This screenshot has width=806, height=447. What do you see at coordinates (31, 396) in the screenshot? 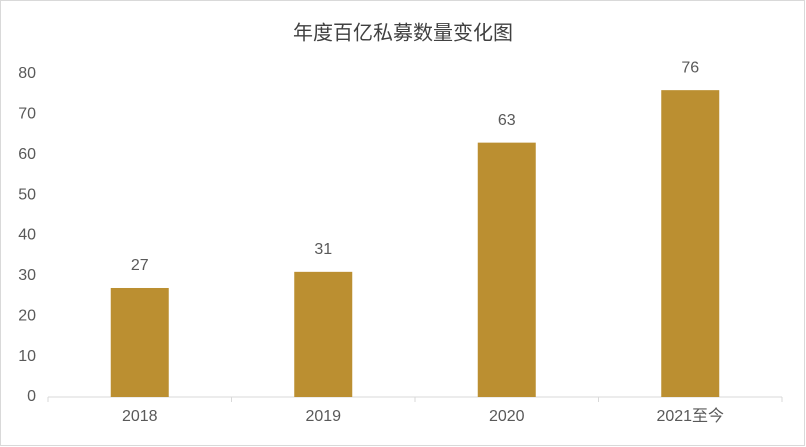
I see `y-tick-label: 0` at bounding box center [31, 396].